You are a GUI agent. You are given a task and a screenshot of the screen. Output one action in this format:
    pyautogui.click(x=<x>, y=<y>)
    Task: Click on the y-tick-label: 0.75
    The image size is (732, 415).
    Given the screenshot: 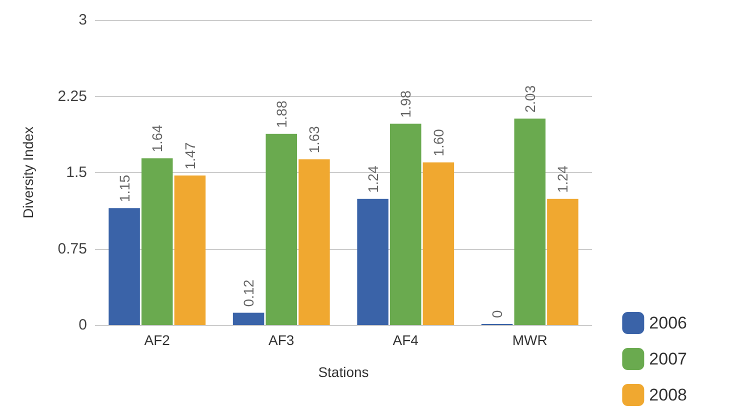 What is the action you would take?
    pyautogui.click(x=72, y=249)
    